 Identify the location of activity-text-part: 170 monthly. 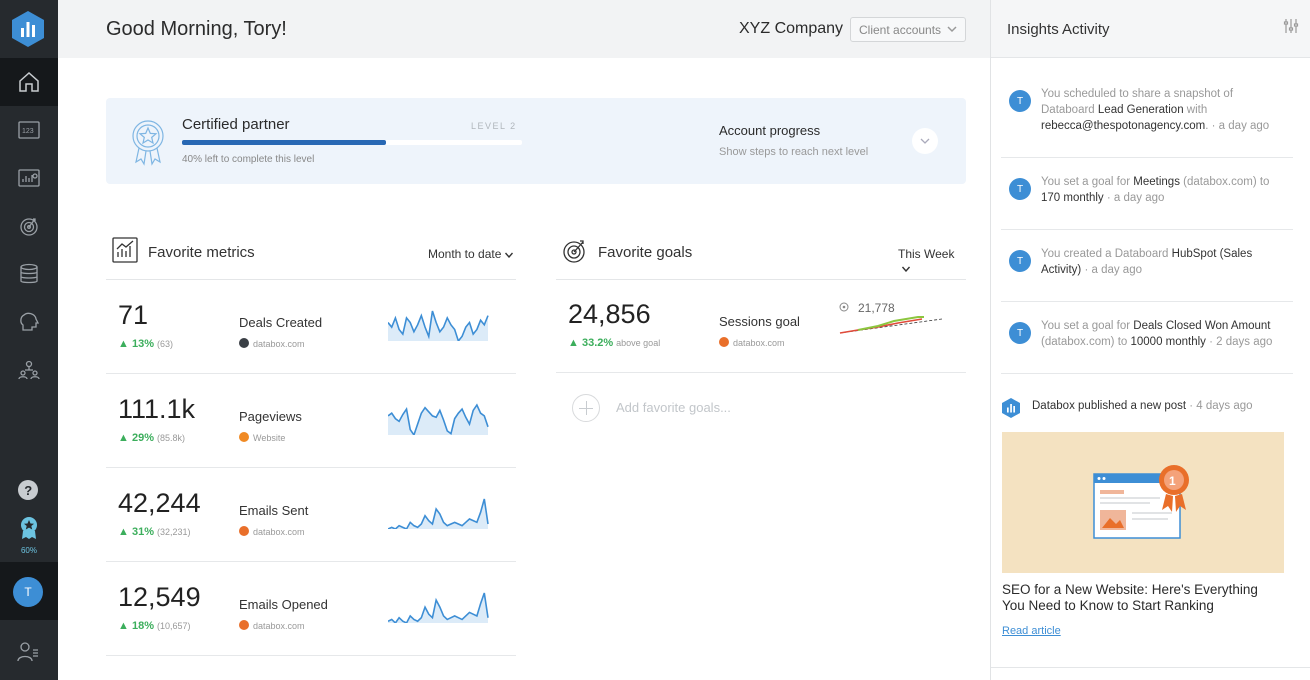
(1072, 198).